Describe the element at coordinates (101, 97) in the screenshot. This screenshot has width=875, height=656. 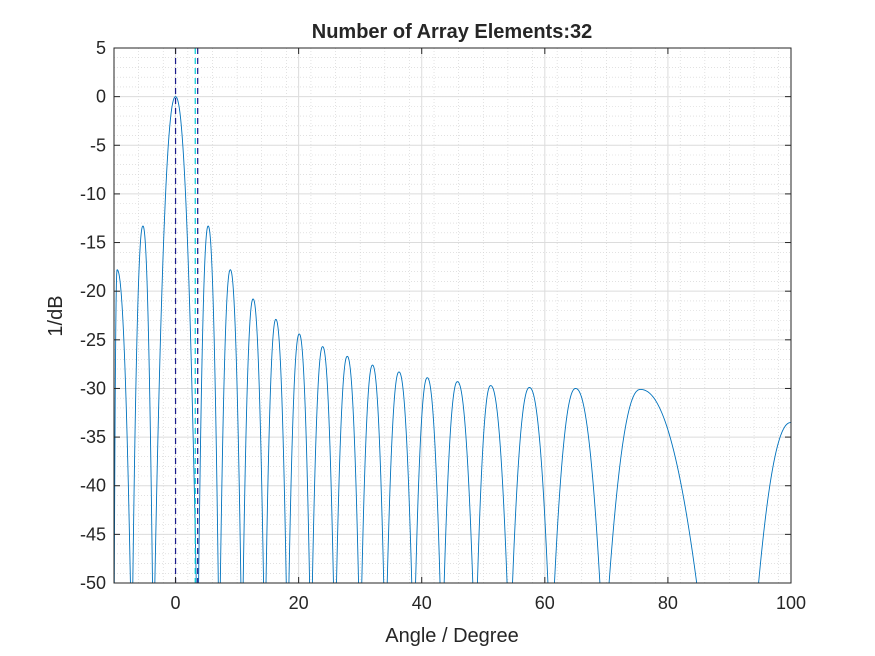
I see `y-tick-label: 0` at that location.